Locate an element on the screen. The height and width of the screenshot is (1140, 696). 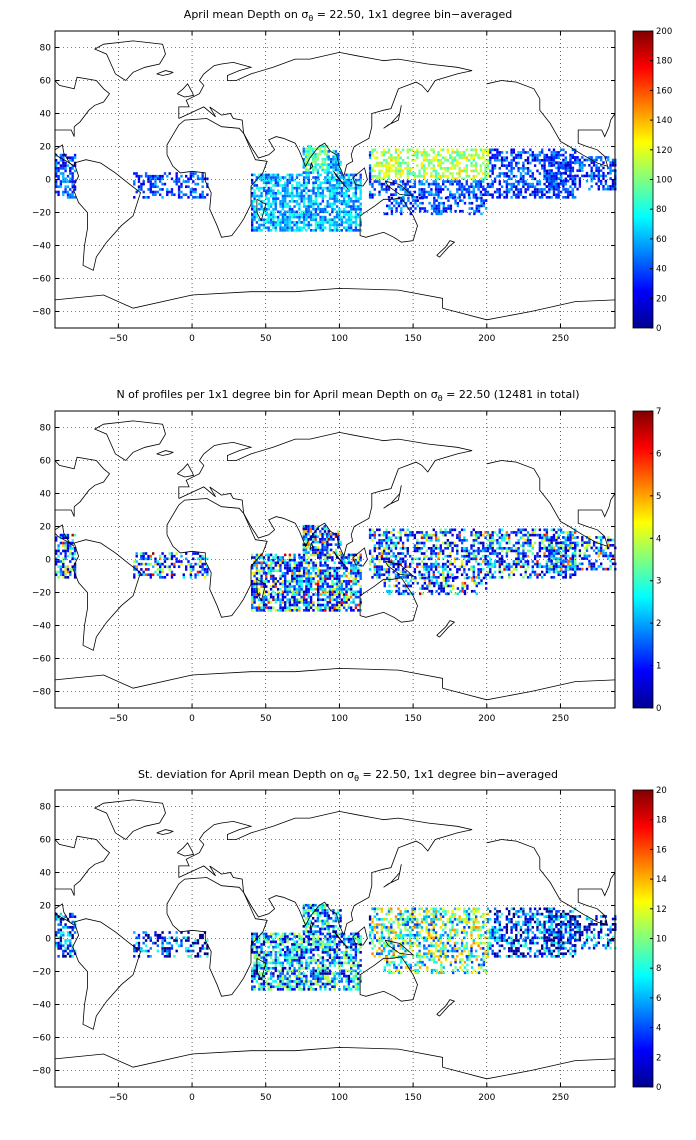
coastline is located at coordinates (399, 188).